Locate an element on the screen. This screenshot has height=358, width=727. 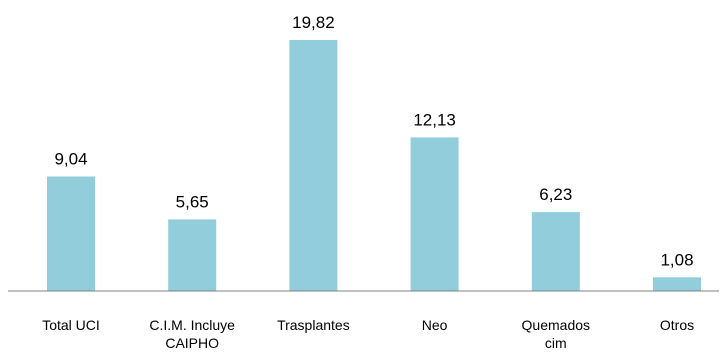
category-label: Otros is located at coordinates (677, 325).